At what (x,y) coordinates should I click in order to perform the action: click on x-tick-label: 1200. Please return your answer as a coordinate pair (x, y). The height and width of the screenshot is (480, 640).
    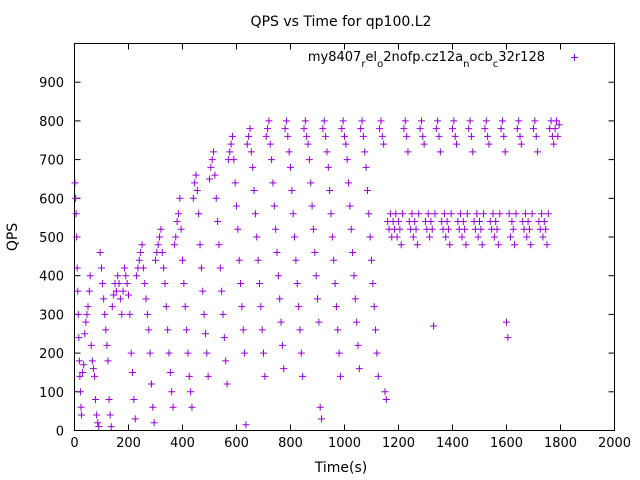
    Looking at the image, I should click on (398, 443).